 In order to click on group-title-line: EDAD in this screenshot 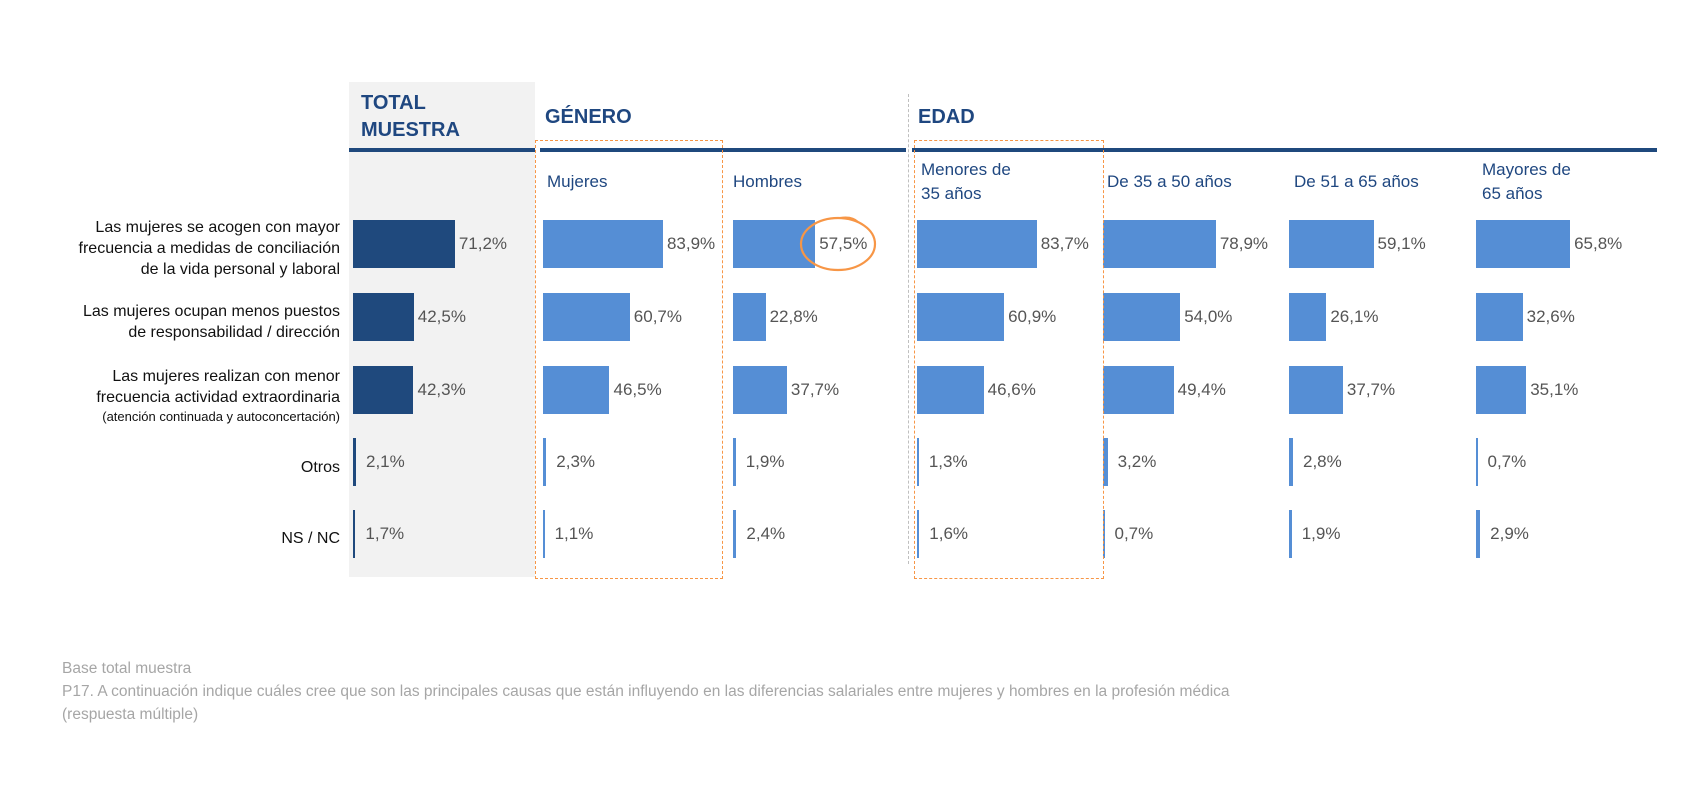, I will do `click(946, 117)`.